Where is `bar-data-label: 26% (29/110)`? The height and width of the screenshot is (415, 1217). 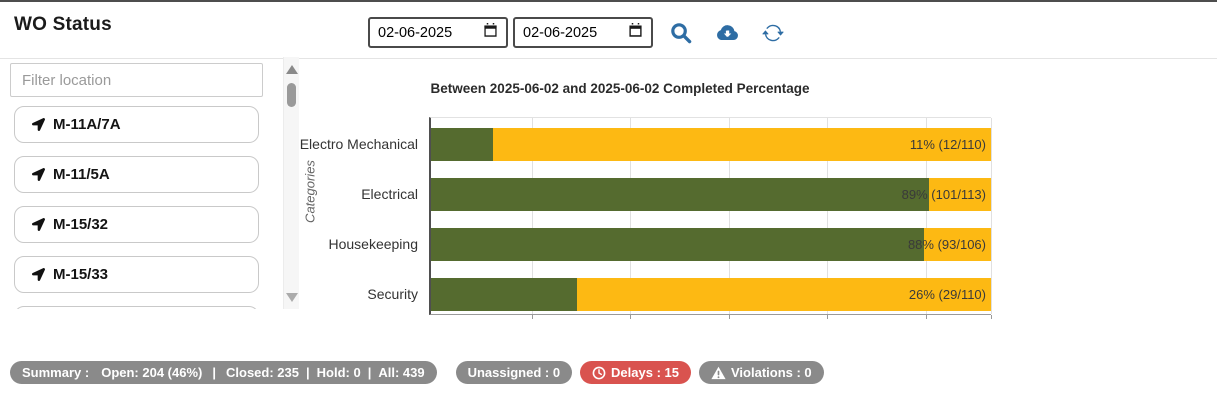 bar-data-label: 26% (29/110) is located at coordinates (947, 294).